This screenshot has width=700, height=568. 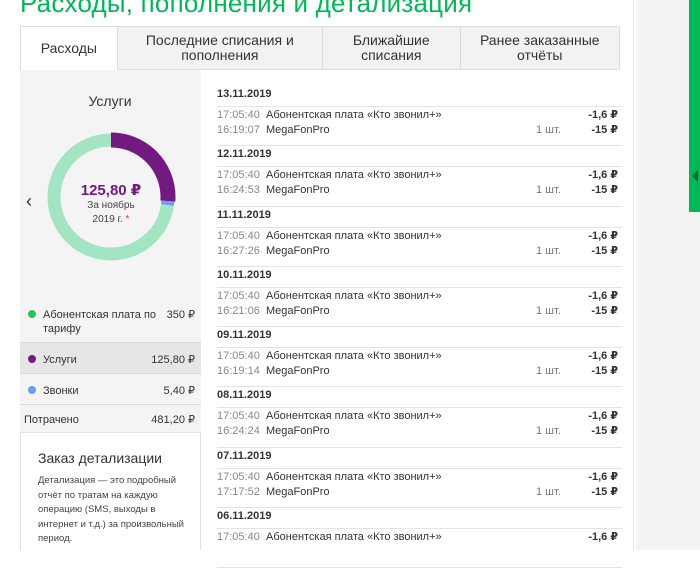 What do you see at coordinates (110, 101) in the screenshot?
I see `category-title: Услуги` at bounding box center [110, 101].